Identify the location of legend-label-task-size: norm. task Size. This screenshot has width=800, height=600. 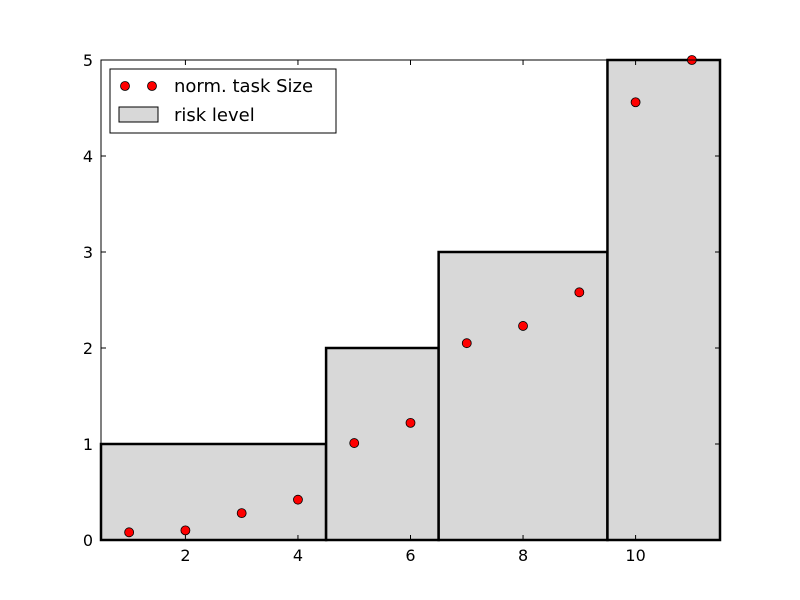
(243, 86).